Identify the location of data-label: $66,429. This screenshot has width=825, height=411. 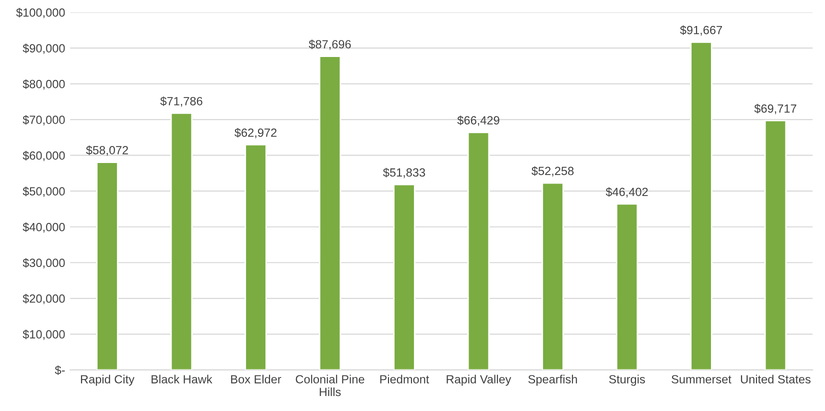
(478, 121).